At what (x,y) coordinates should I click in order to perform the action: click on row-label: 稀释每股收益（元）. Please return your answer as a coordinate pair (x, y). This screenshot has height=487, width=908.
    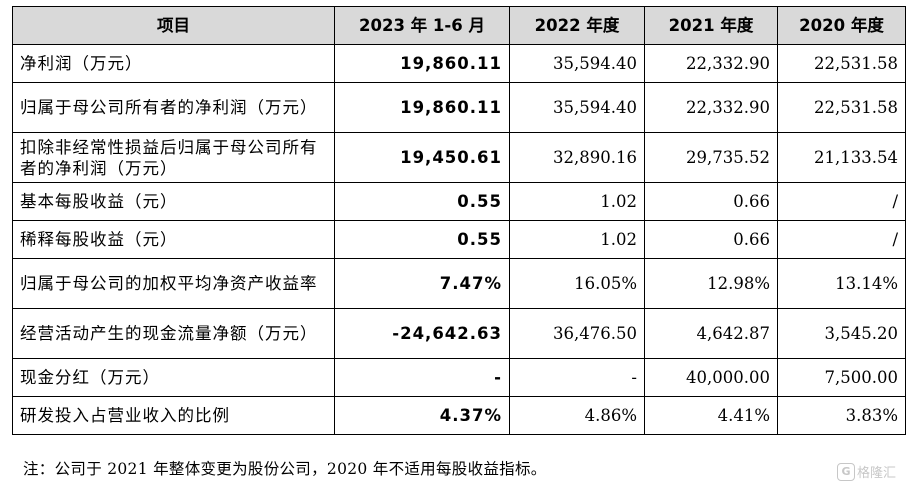
    Looking at the image, I should click on (173, 239).